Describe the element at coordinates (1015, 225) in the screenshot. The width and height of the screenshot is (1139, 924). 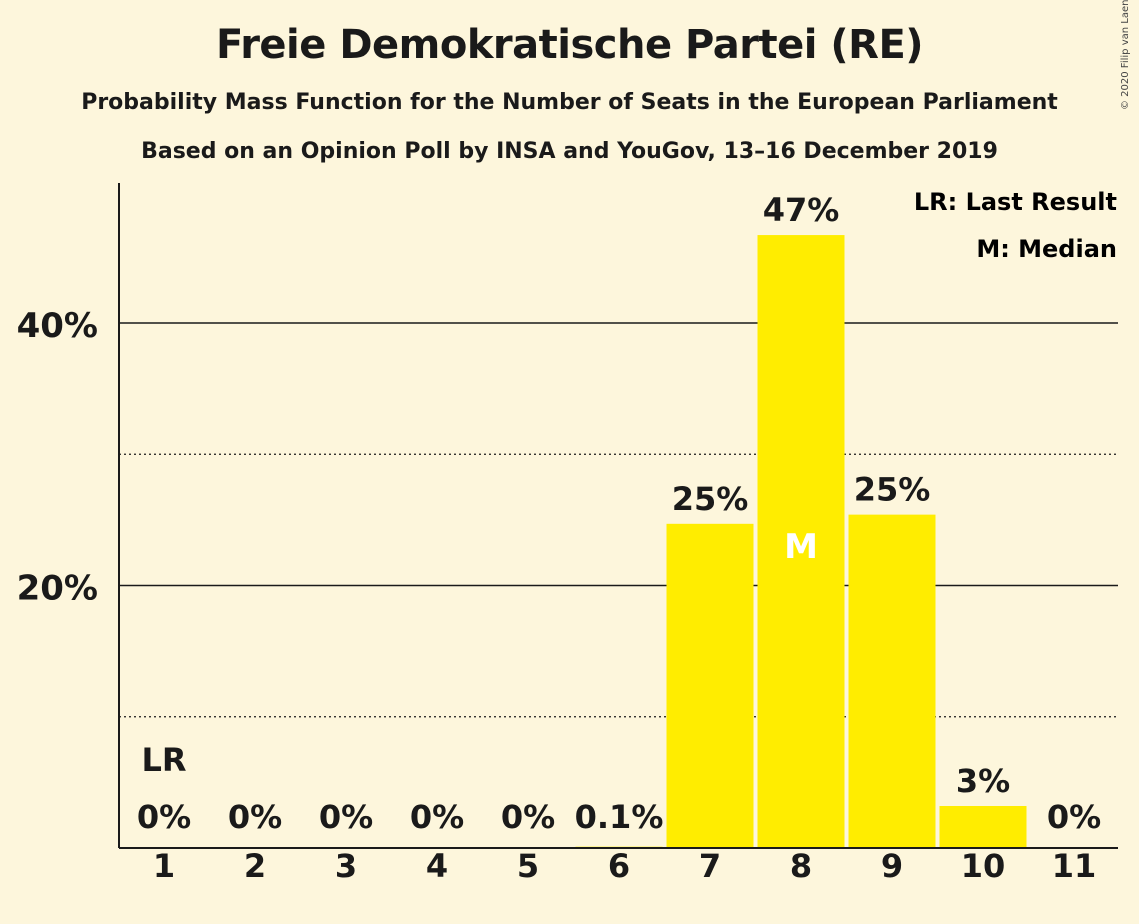
I see `legend: LR: Last Result M: Median` at that location.